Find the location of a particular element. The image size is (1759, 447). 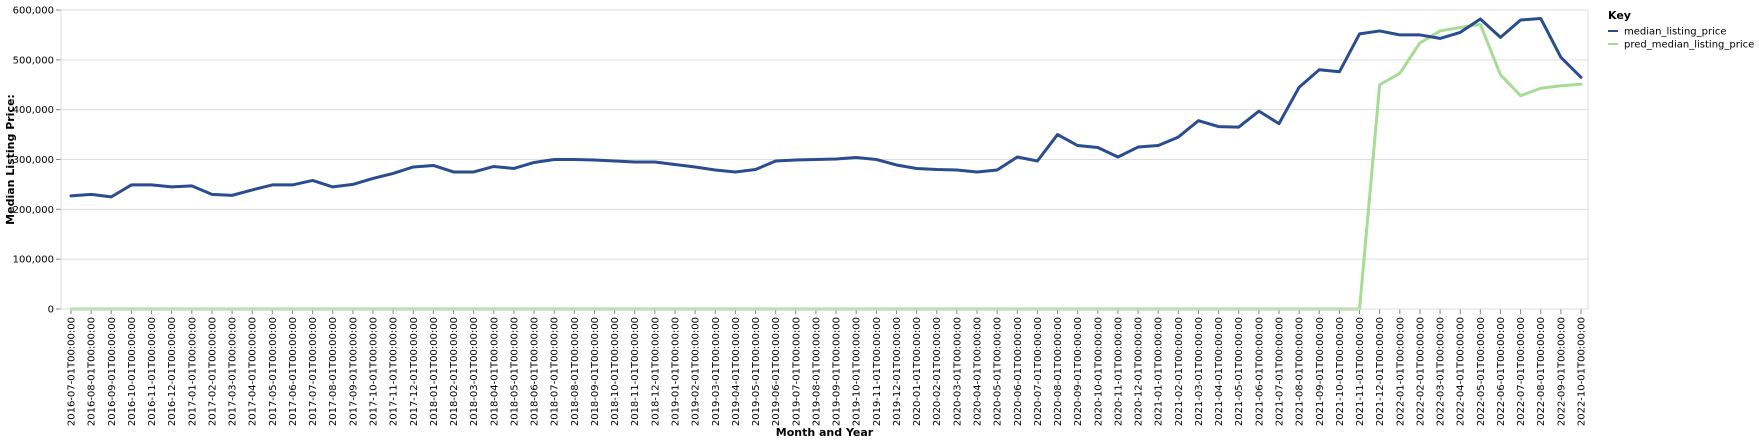

x-tick-label: 2016-07-01T00:00:00 is located at coordinates (72, 371).